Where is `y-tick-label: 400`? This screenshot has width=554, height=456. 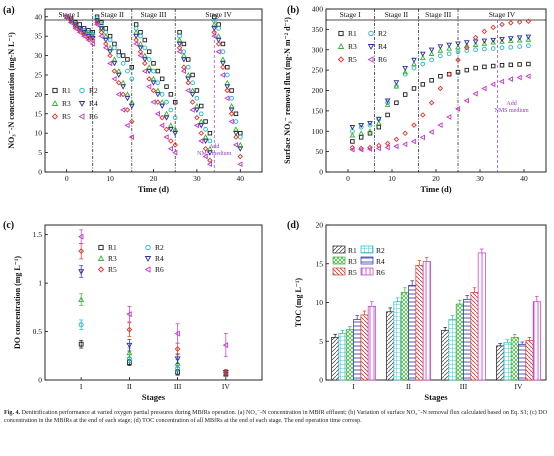 y-tick-label: 400 is located at coordinates (318, 9).